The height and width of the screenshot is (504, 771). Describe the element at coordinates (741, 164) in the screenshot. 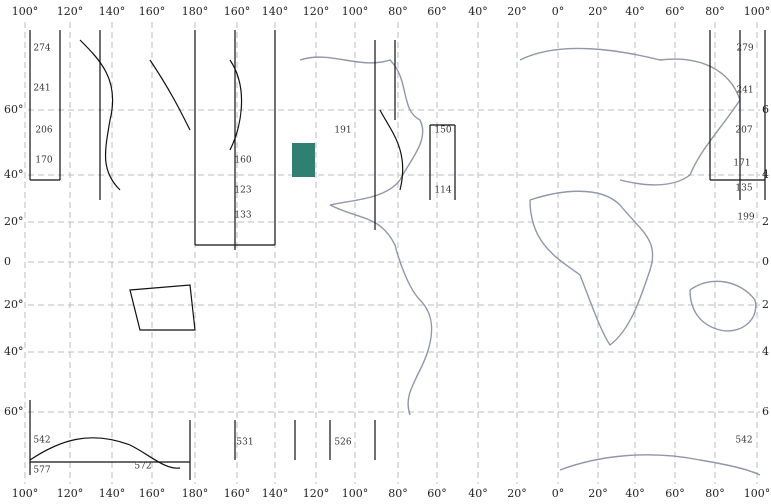

I see `box-label: 171` at that location.